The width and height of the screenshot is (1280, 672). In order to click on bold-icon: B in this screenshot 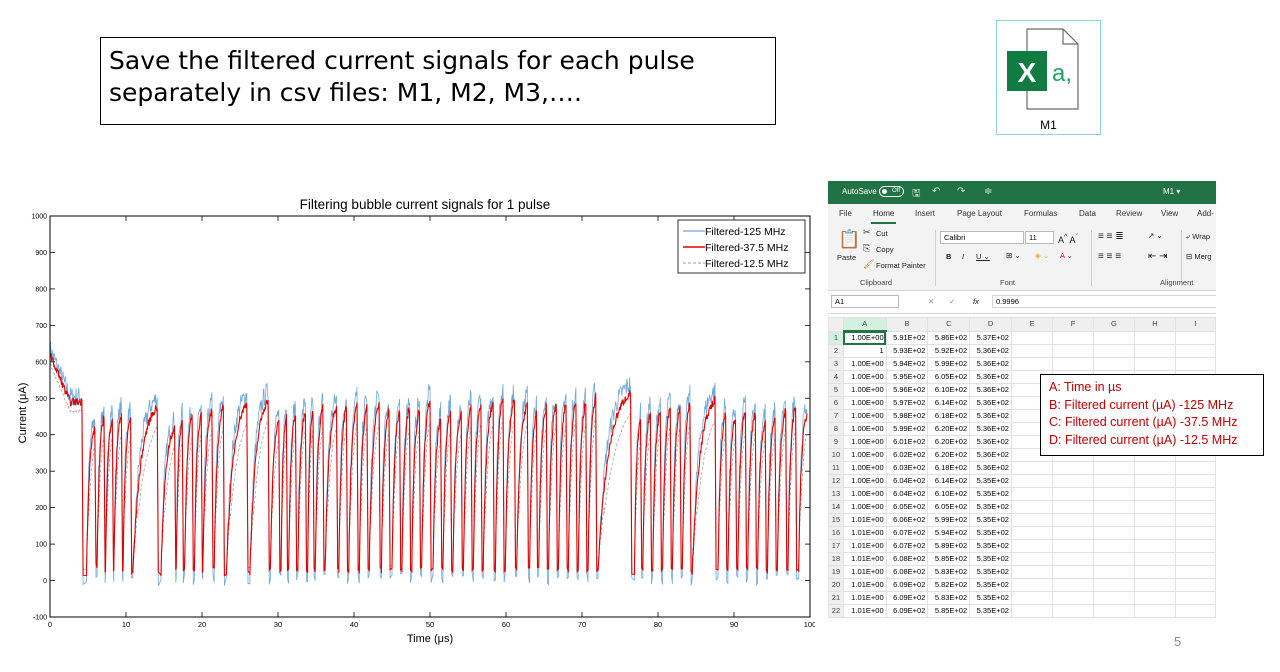, I will do `click(949, 256)`.